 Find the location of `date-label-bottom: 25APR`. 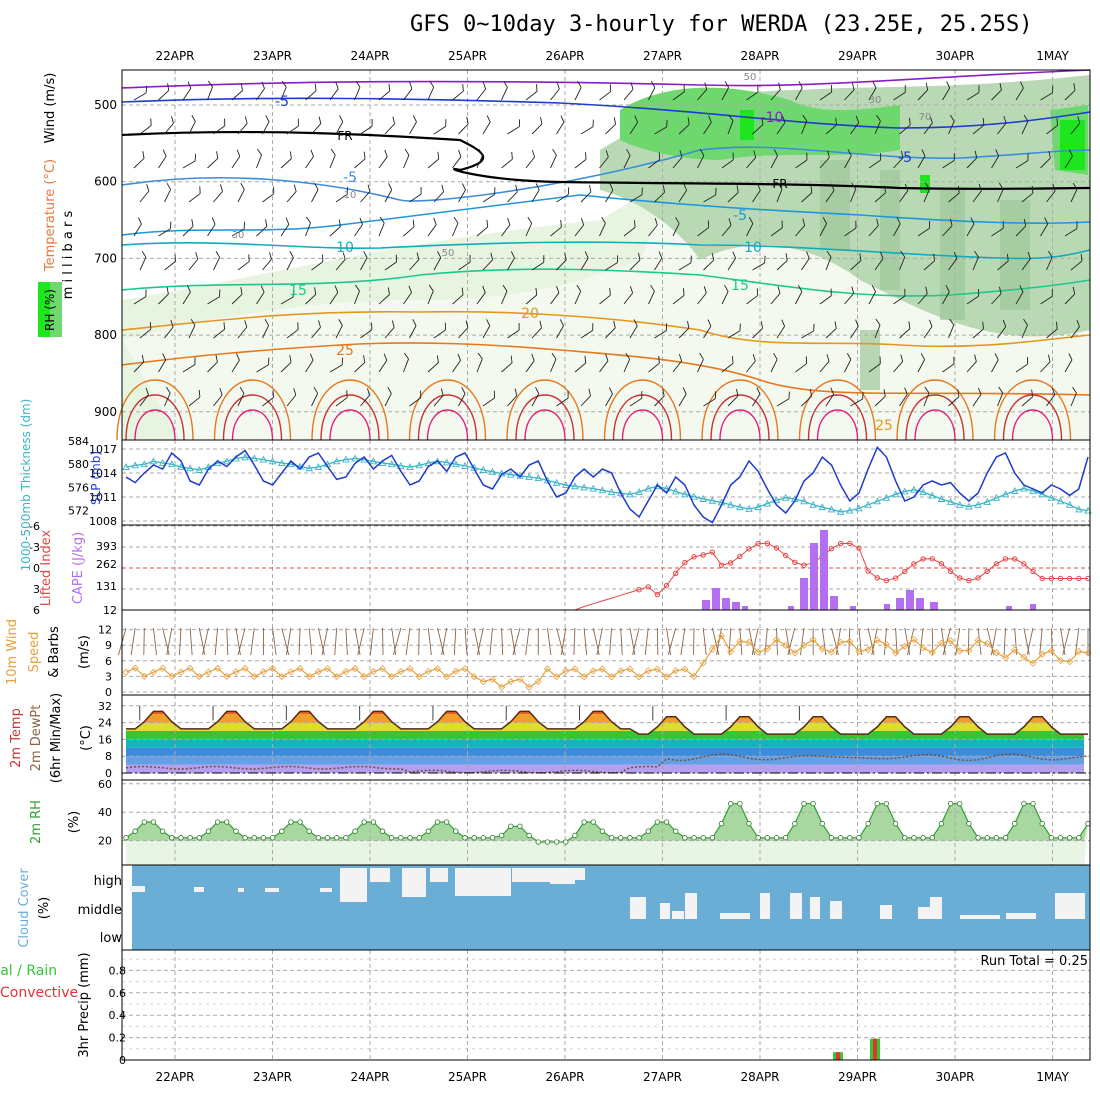

date-label-bottom: 25APR is located at coordinates (467, 1077).